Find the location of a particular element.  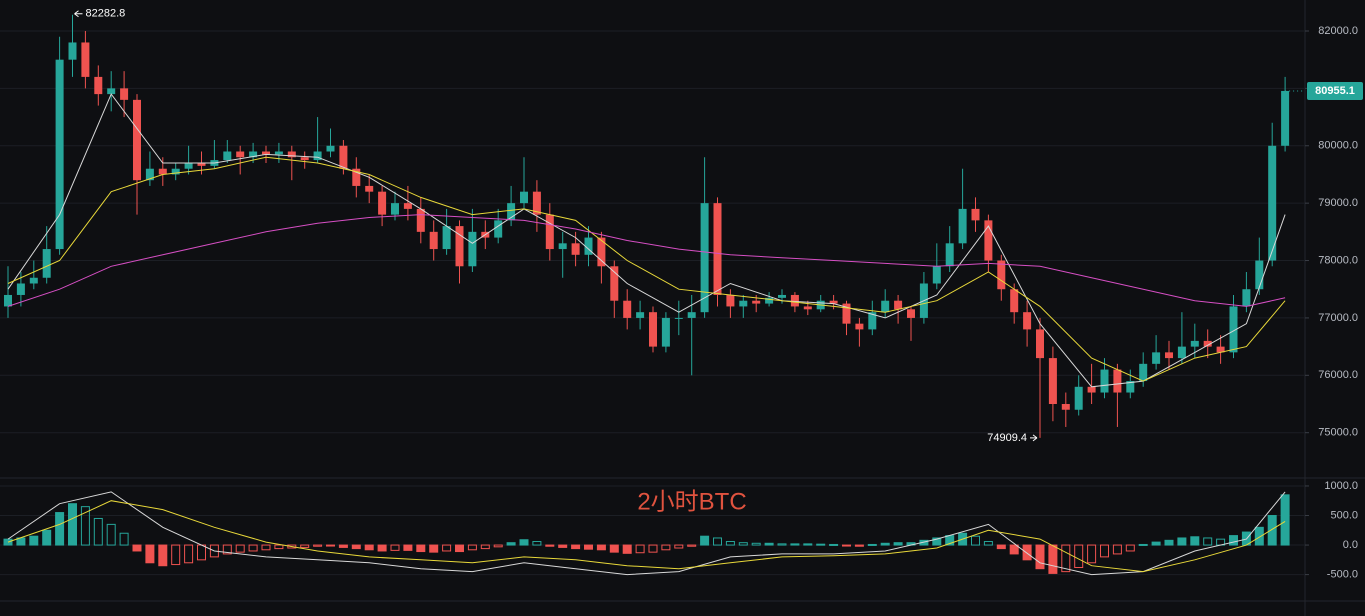

y-tick-label: -500.0 is located at coordinates (1342, 575).